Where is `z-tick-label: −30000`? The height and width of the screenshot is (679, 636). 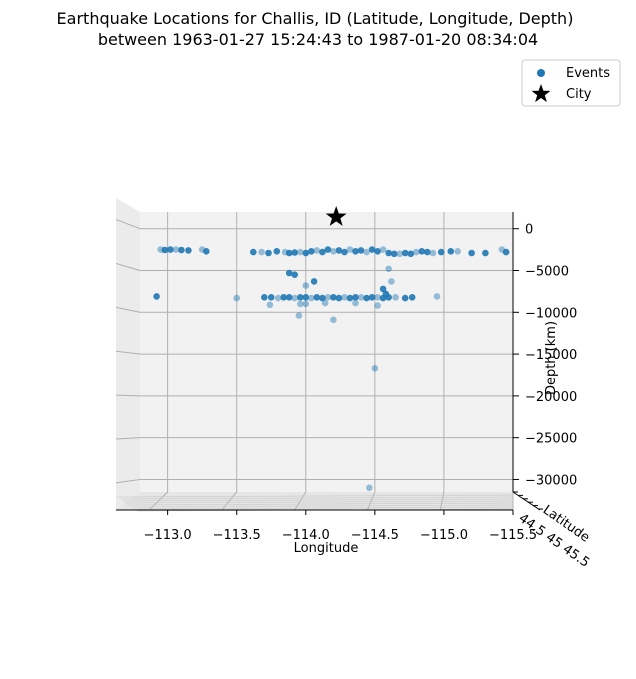 z-tick-label: −30000 is located at coordinates (551, 480).